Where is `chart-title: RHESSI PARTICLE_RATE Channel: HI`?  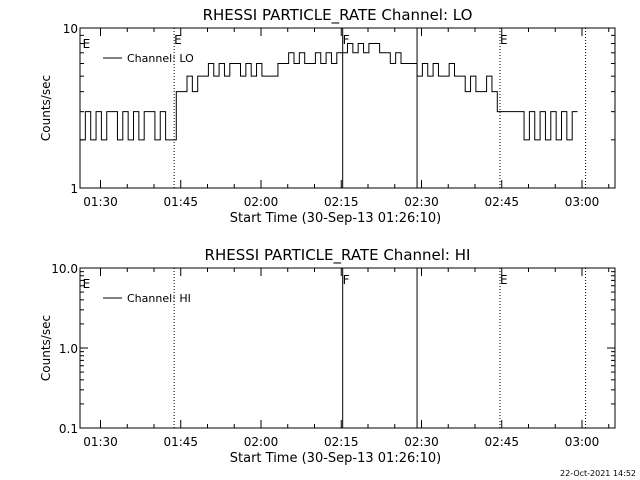 chart-title: RHESSI PARTICLE_RATE Channel: HI is located at coordinates (338, 255).